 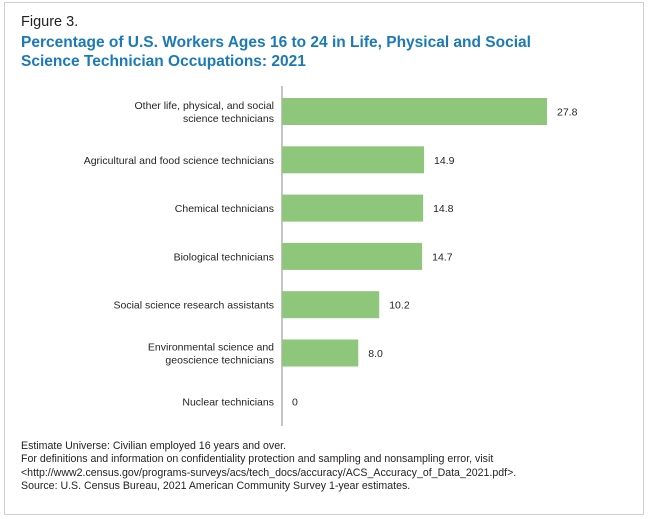 What do you see at coordinates (567, 113) in the screenshot?
I see `data-label: 27.8` at bounding box center [567, 113].